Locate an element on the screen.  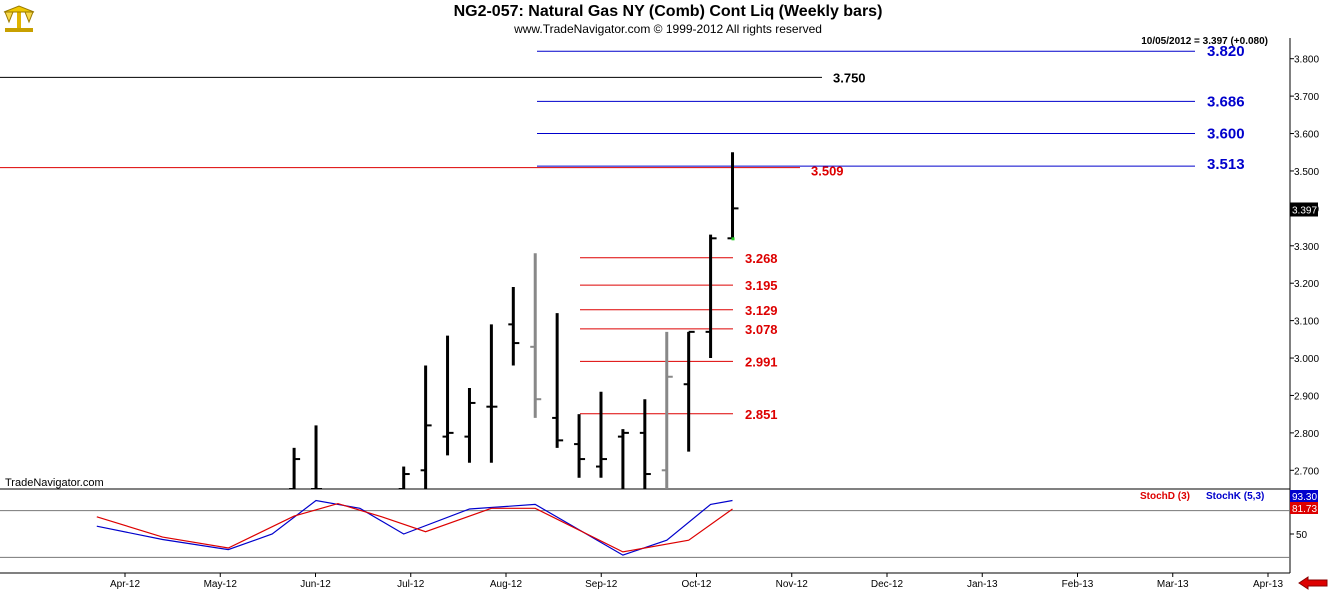
x-tick-label: May-12 is located at coordinates (221, 584).